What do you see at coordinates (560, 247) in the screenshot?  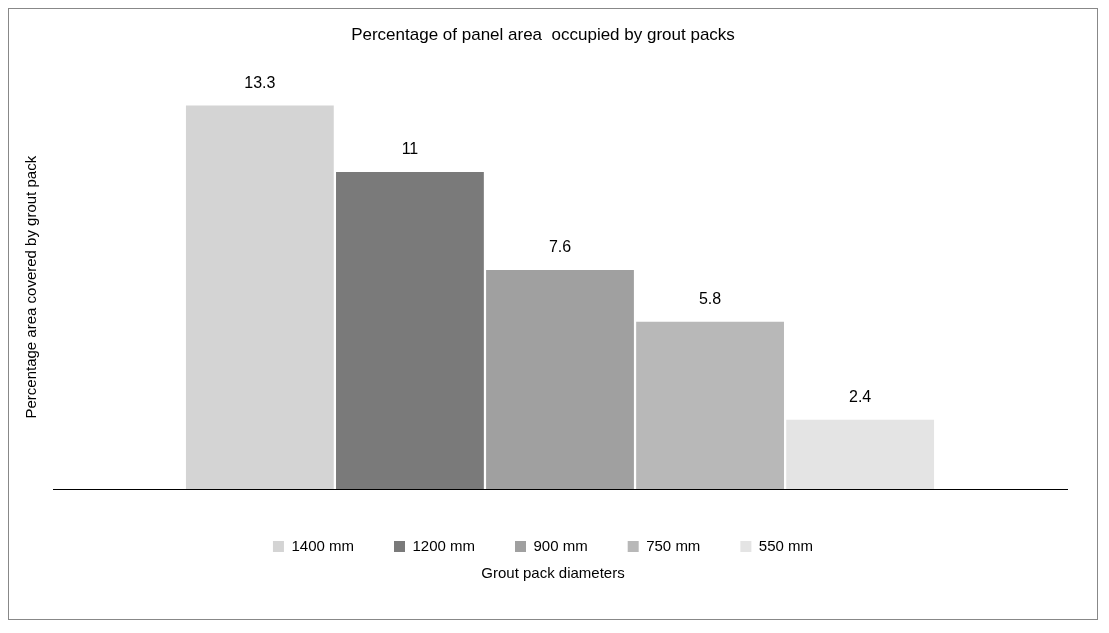 I see `data-label: 7.6` at bounding box center [560, 247].